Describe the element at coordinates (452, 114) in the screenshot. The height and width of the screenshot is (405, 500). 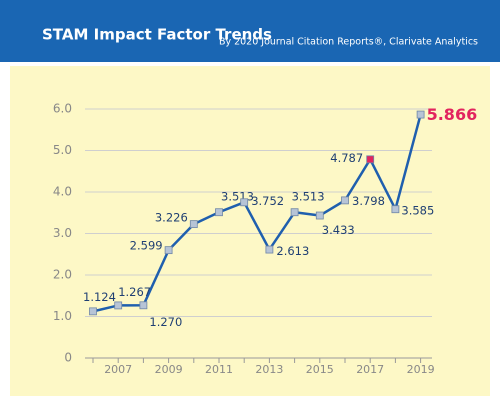
I see `data-label: 5.866` at that location.